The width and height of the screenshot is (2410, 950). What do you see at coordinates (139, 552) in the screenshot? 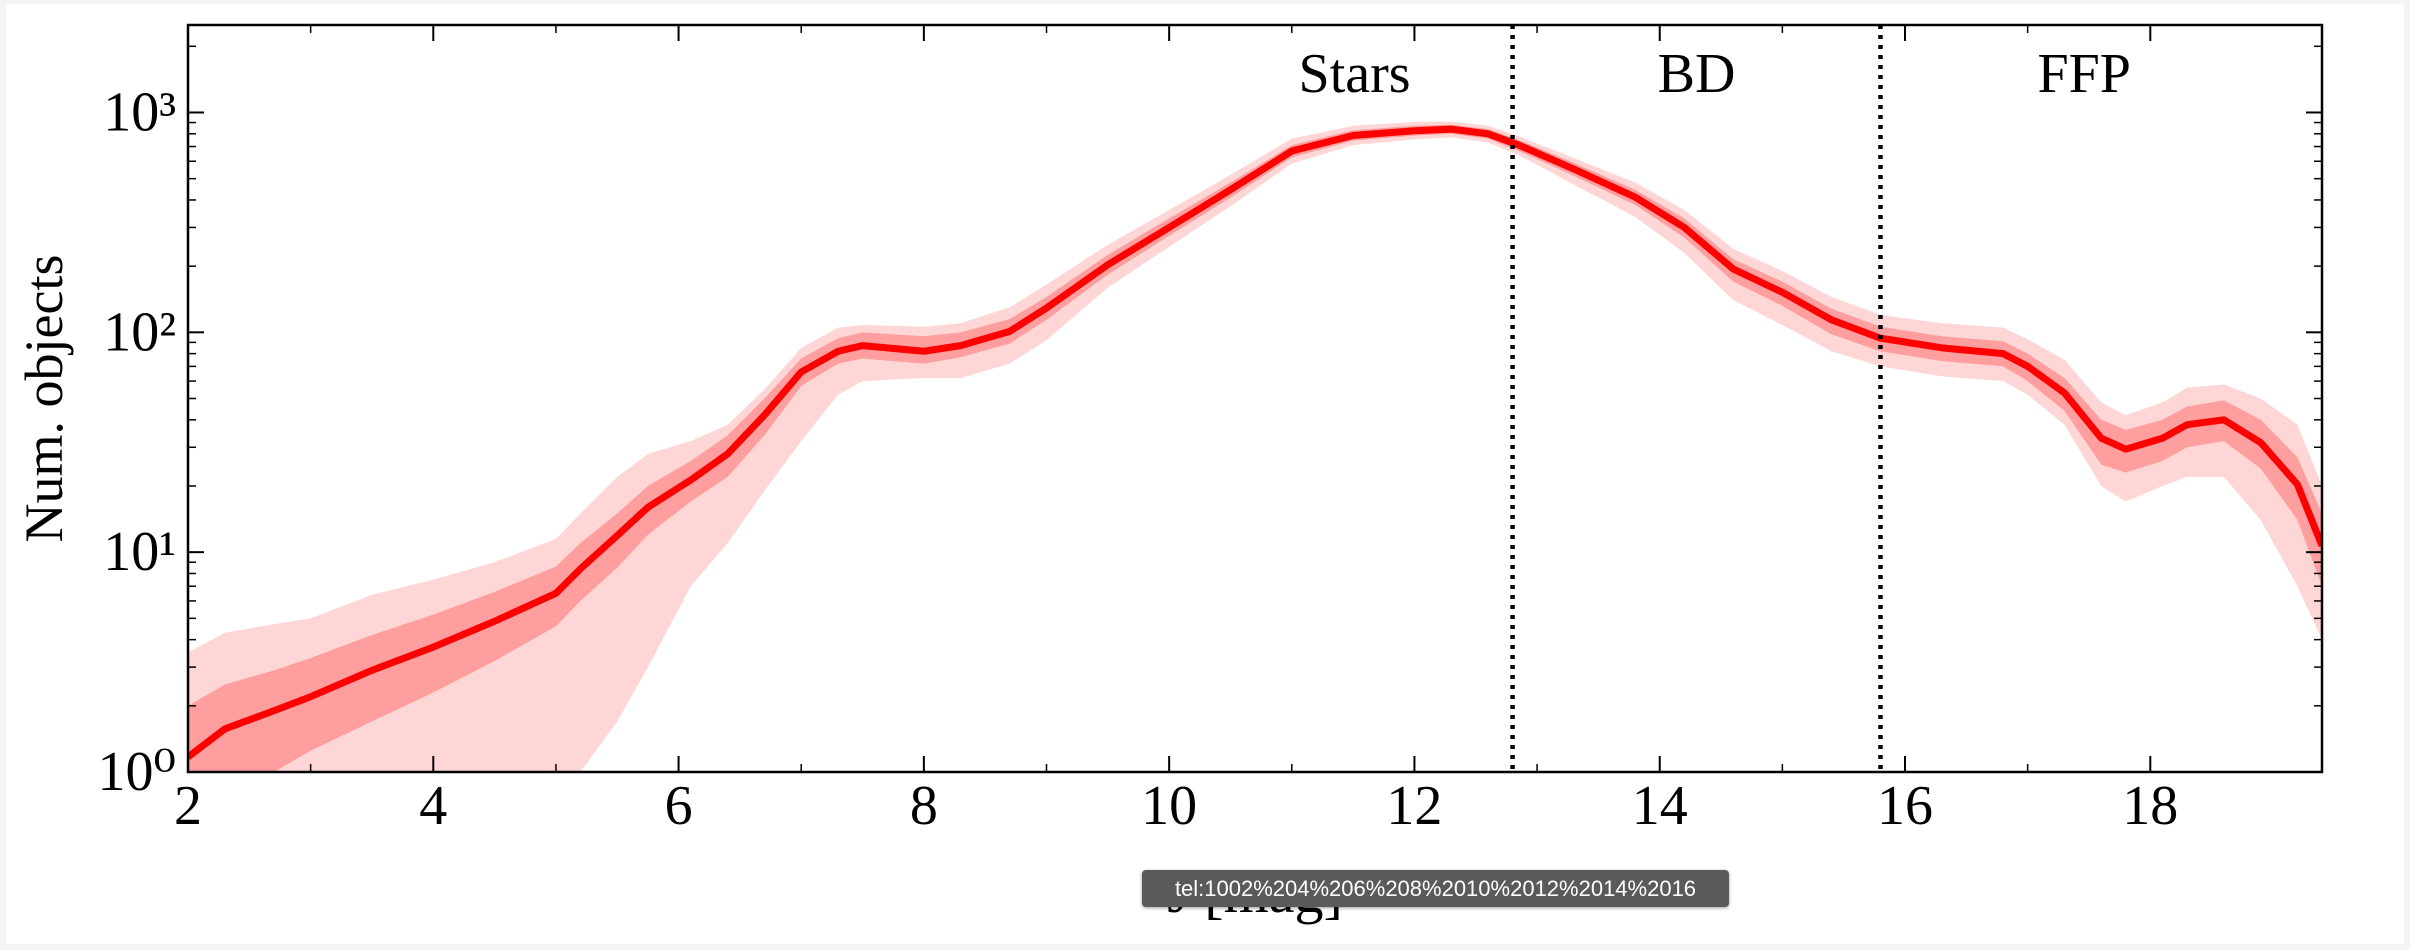
I see `y-tick-label: 10¹` at bounding box center [139, 552].